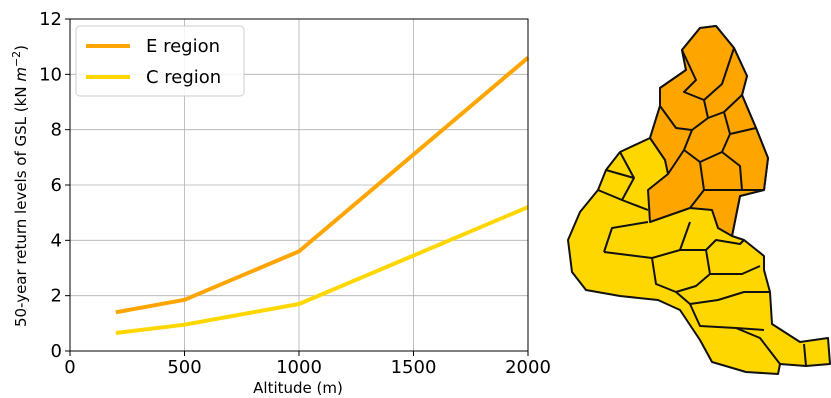 This screenshot has height=398, width=831. Describe the element at coordinates (528, 367) in the screenshot. I see `x-tick-label: 2000` at that location.